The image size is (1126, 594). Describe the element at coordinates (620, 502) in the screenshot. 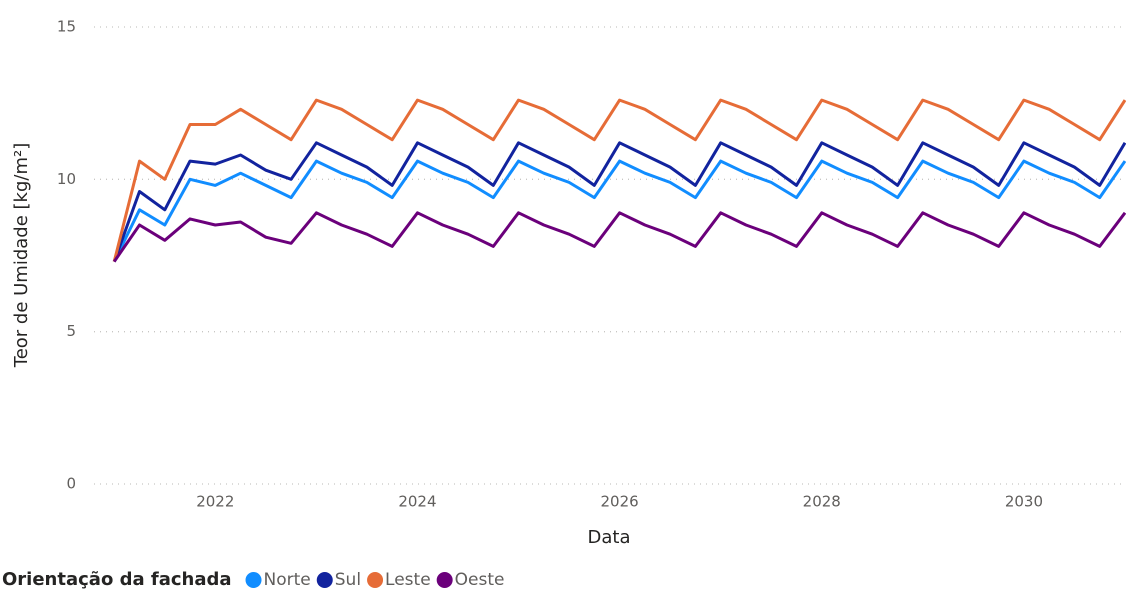

I see `x-tick-label: 2026` at that location.